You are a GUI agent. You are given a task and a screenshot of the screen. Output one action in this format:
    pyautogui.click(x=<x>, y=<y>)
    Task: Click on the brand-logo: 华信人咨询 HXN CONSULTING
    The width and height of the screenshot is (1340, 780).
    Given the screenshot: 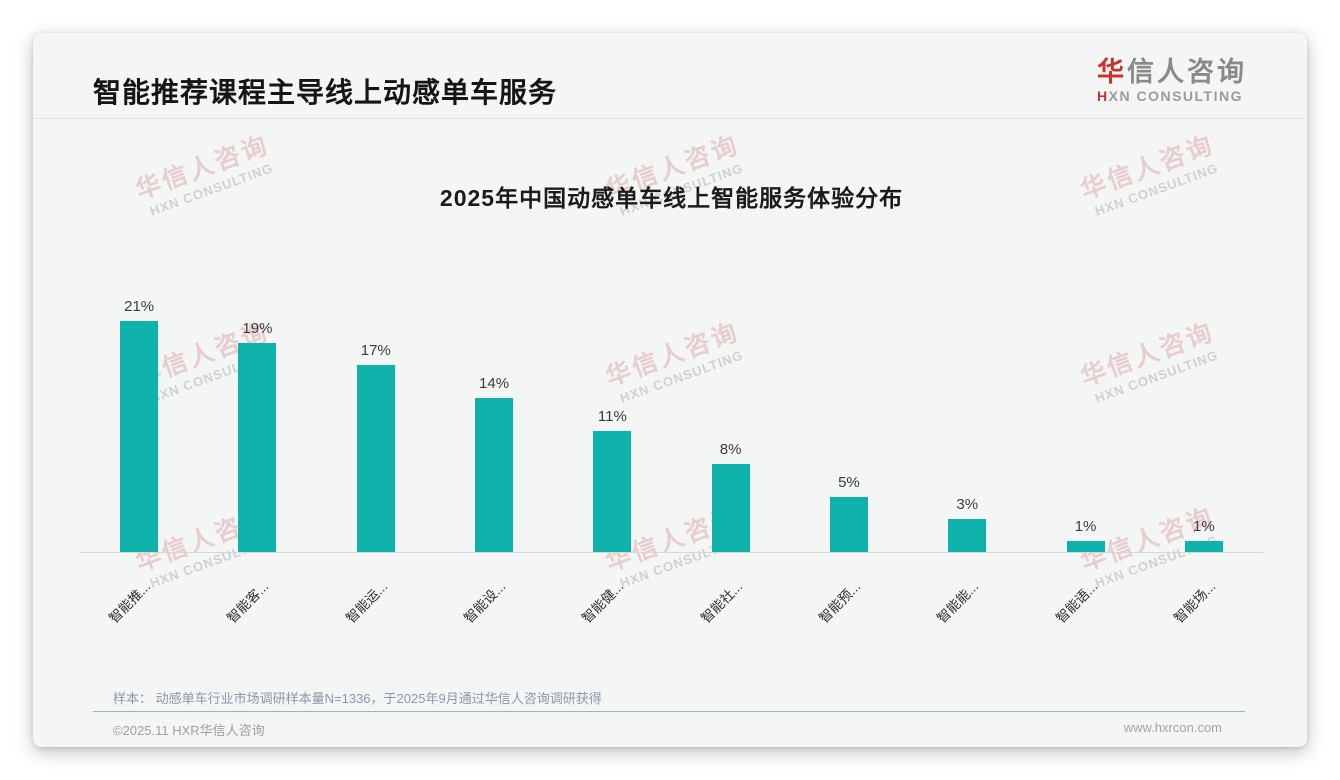 What is the action you would take?
    pyautogui.click(x=1172, y=81)
    